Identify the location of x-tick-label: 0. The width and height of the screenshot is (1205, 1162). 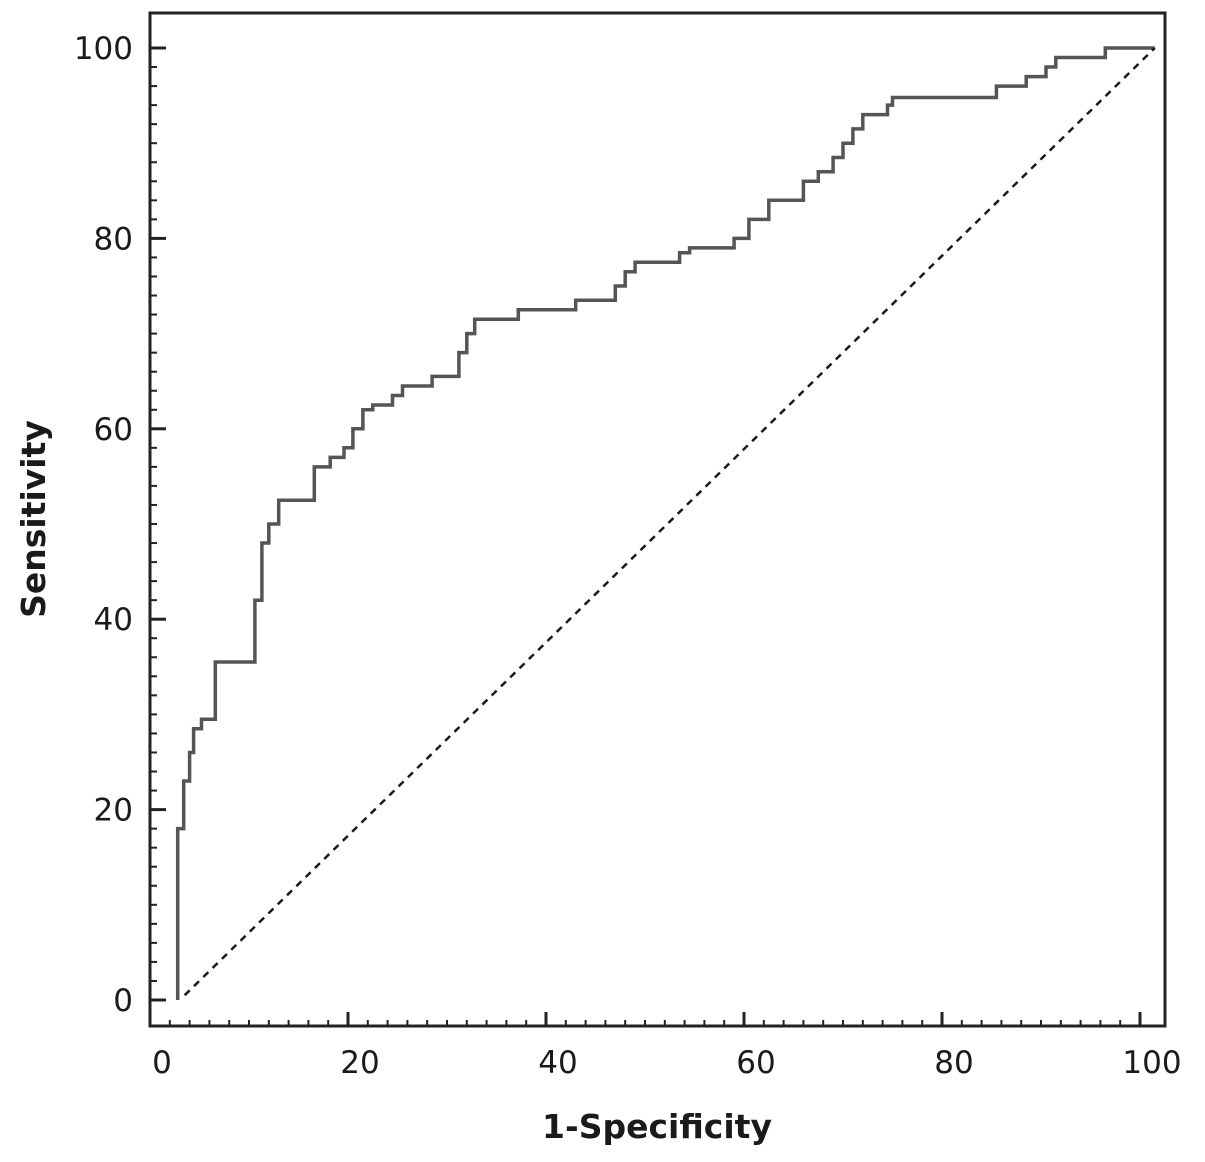
(162, 1063).